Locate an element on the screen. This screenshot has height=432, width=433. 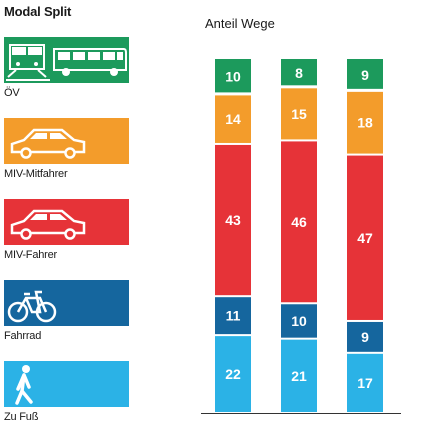
legend-label-fahrrad: Fahrrad is located at coordinates (23, 336).